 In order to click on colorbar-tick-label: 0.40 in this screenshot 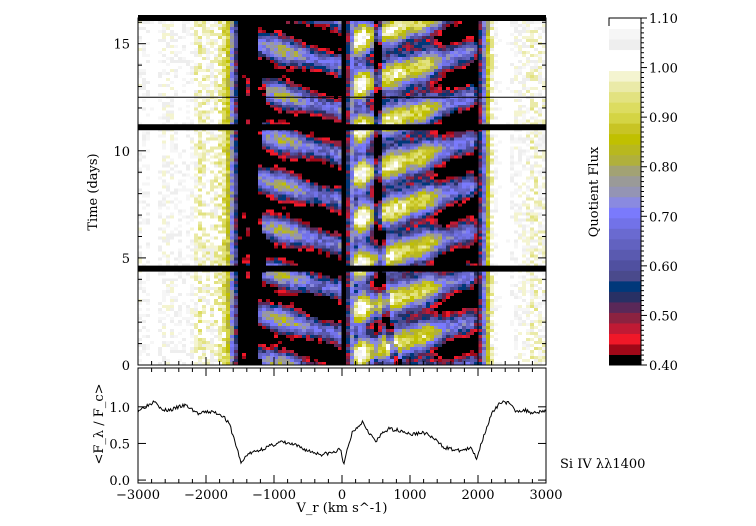, I will do `click(663, 366)`.